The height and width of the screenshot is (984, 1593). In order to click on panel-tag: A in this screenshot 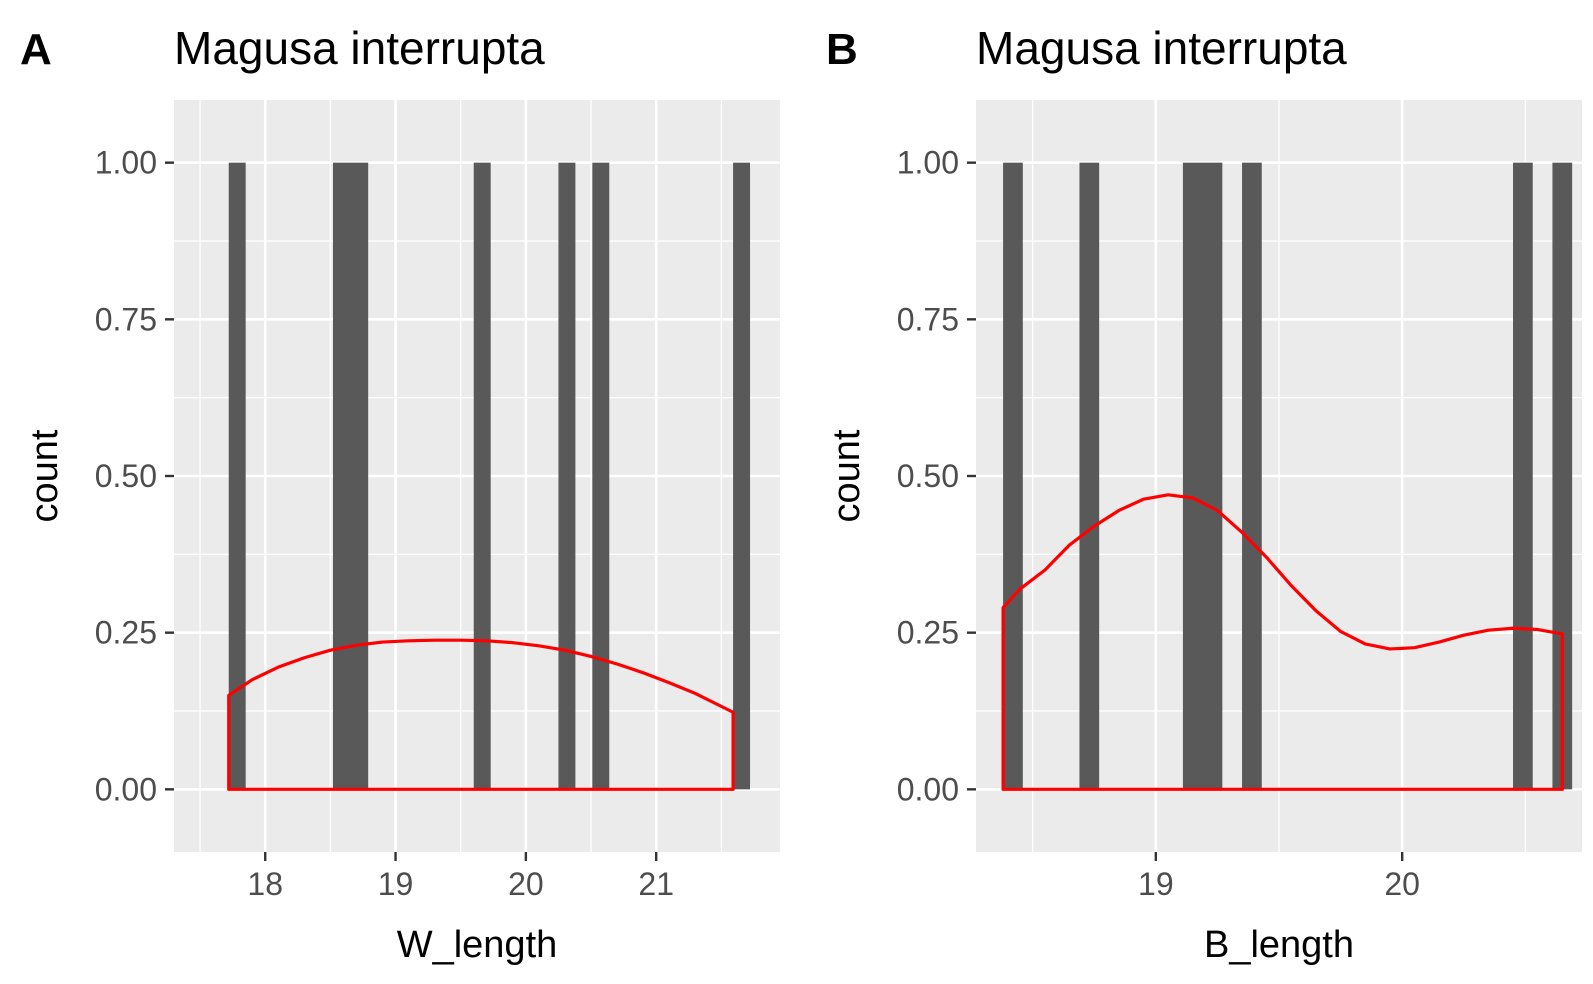, I will do `click(36, 49)`.